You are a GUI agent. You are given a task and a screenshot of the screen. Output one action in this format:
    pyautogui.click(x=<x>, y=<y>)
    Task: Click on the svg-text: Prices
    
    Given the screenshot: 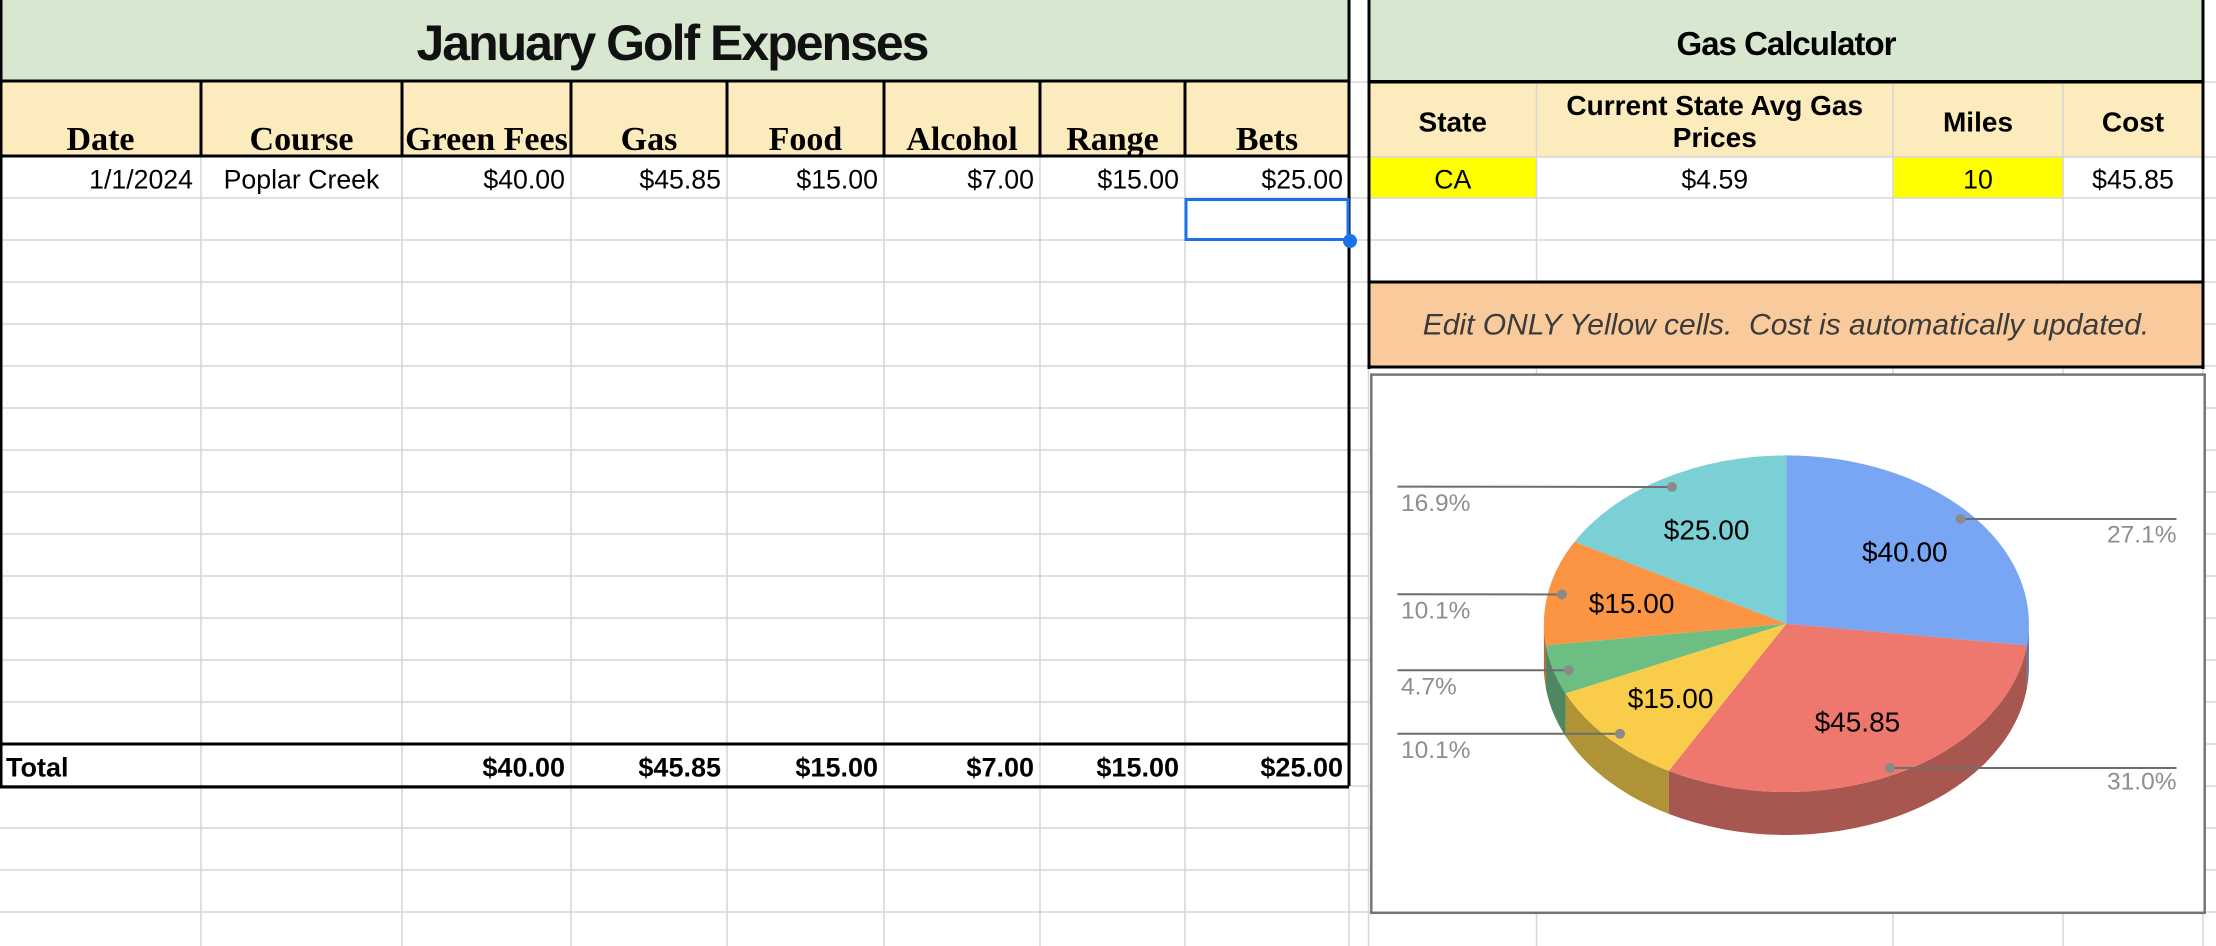 What is the action you would take?
    pyautogui.click(x=1715, y=137)
    